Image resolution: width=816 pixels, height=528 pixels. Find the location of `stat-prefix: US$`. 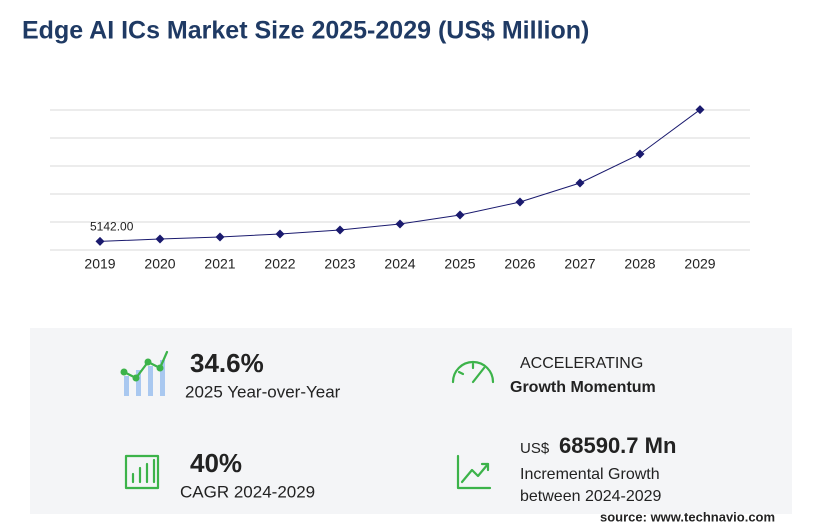

stat-prefix: US$ is located at coordinates (535, 448).